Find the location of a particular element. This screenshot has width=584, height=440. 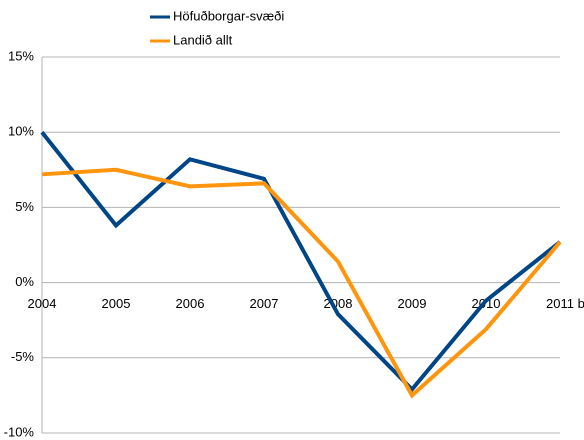

y-tick-label: 0% is located at coordinates (24, 281).